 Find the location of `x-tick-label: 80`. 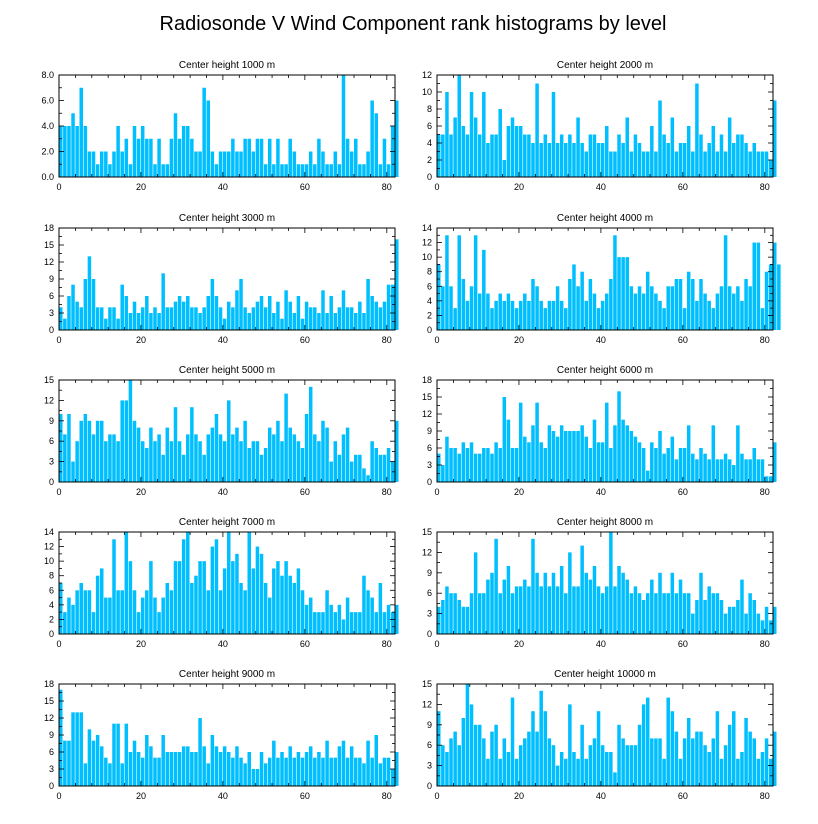

x-tick-label: 80 is located at coordinates (387, 492).